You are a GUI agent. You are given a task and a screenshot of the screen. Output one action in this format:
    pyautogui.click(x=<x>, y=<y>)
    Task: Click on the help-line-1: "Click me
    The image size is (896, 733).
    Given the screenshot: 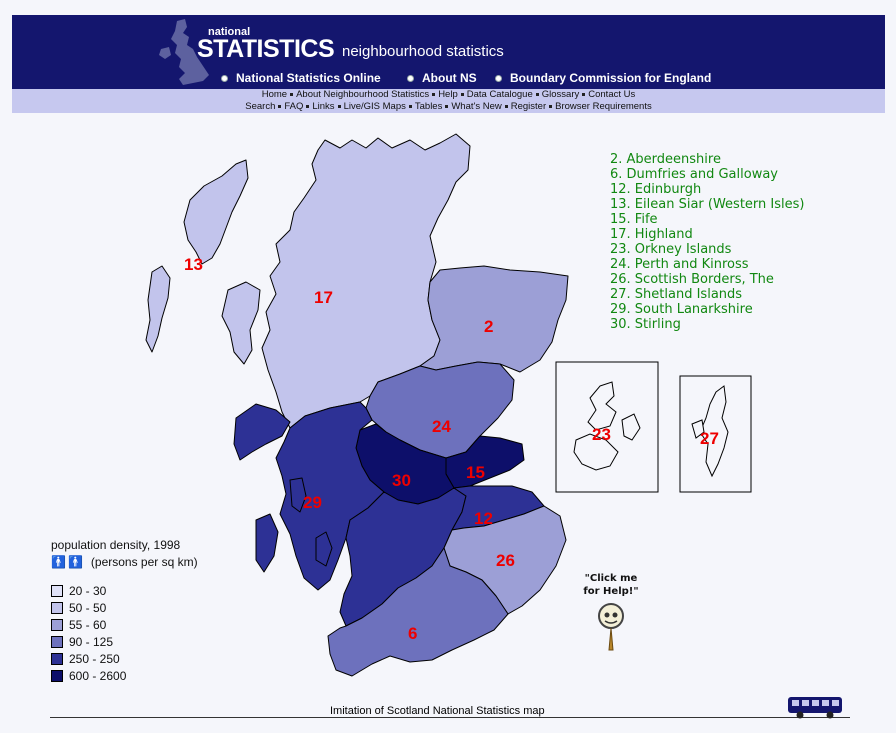 What is the action you would take?
    pyautogui.click(x=611, y=578)
    